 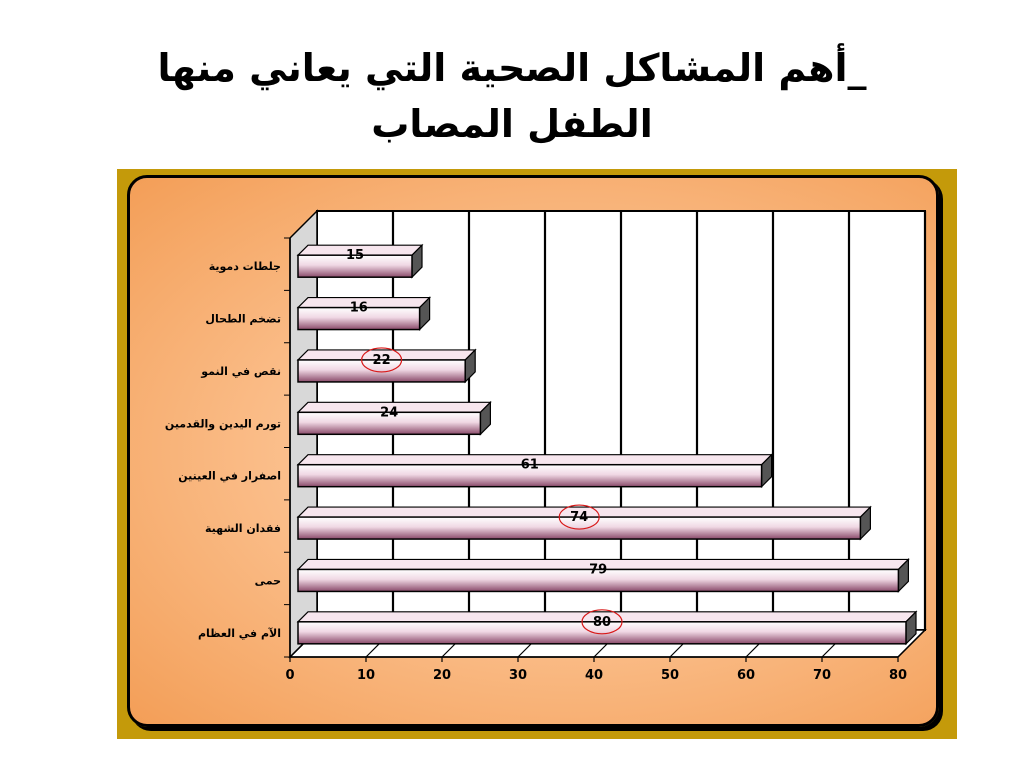 I want to click on data-label: 16, so click(x=359, y=308).